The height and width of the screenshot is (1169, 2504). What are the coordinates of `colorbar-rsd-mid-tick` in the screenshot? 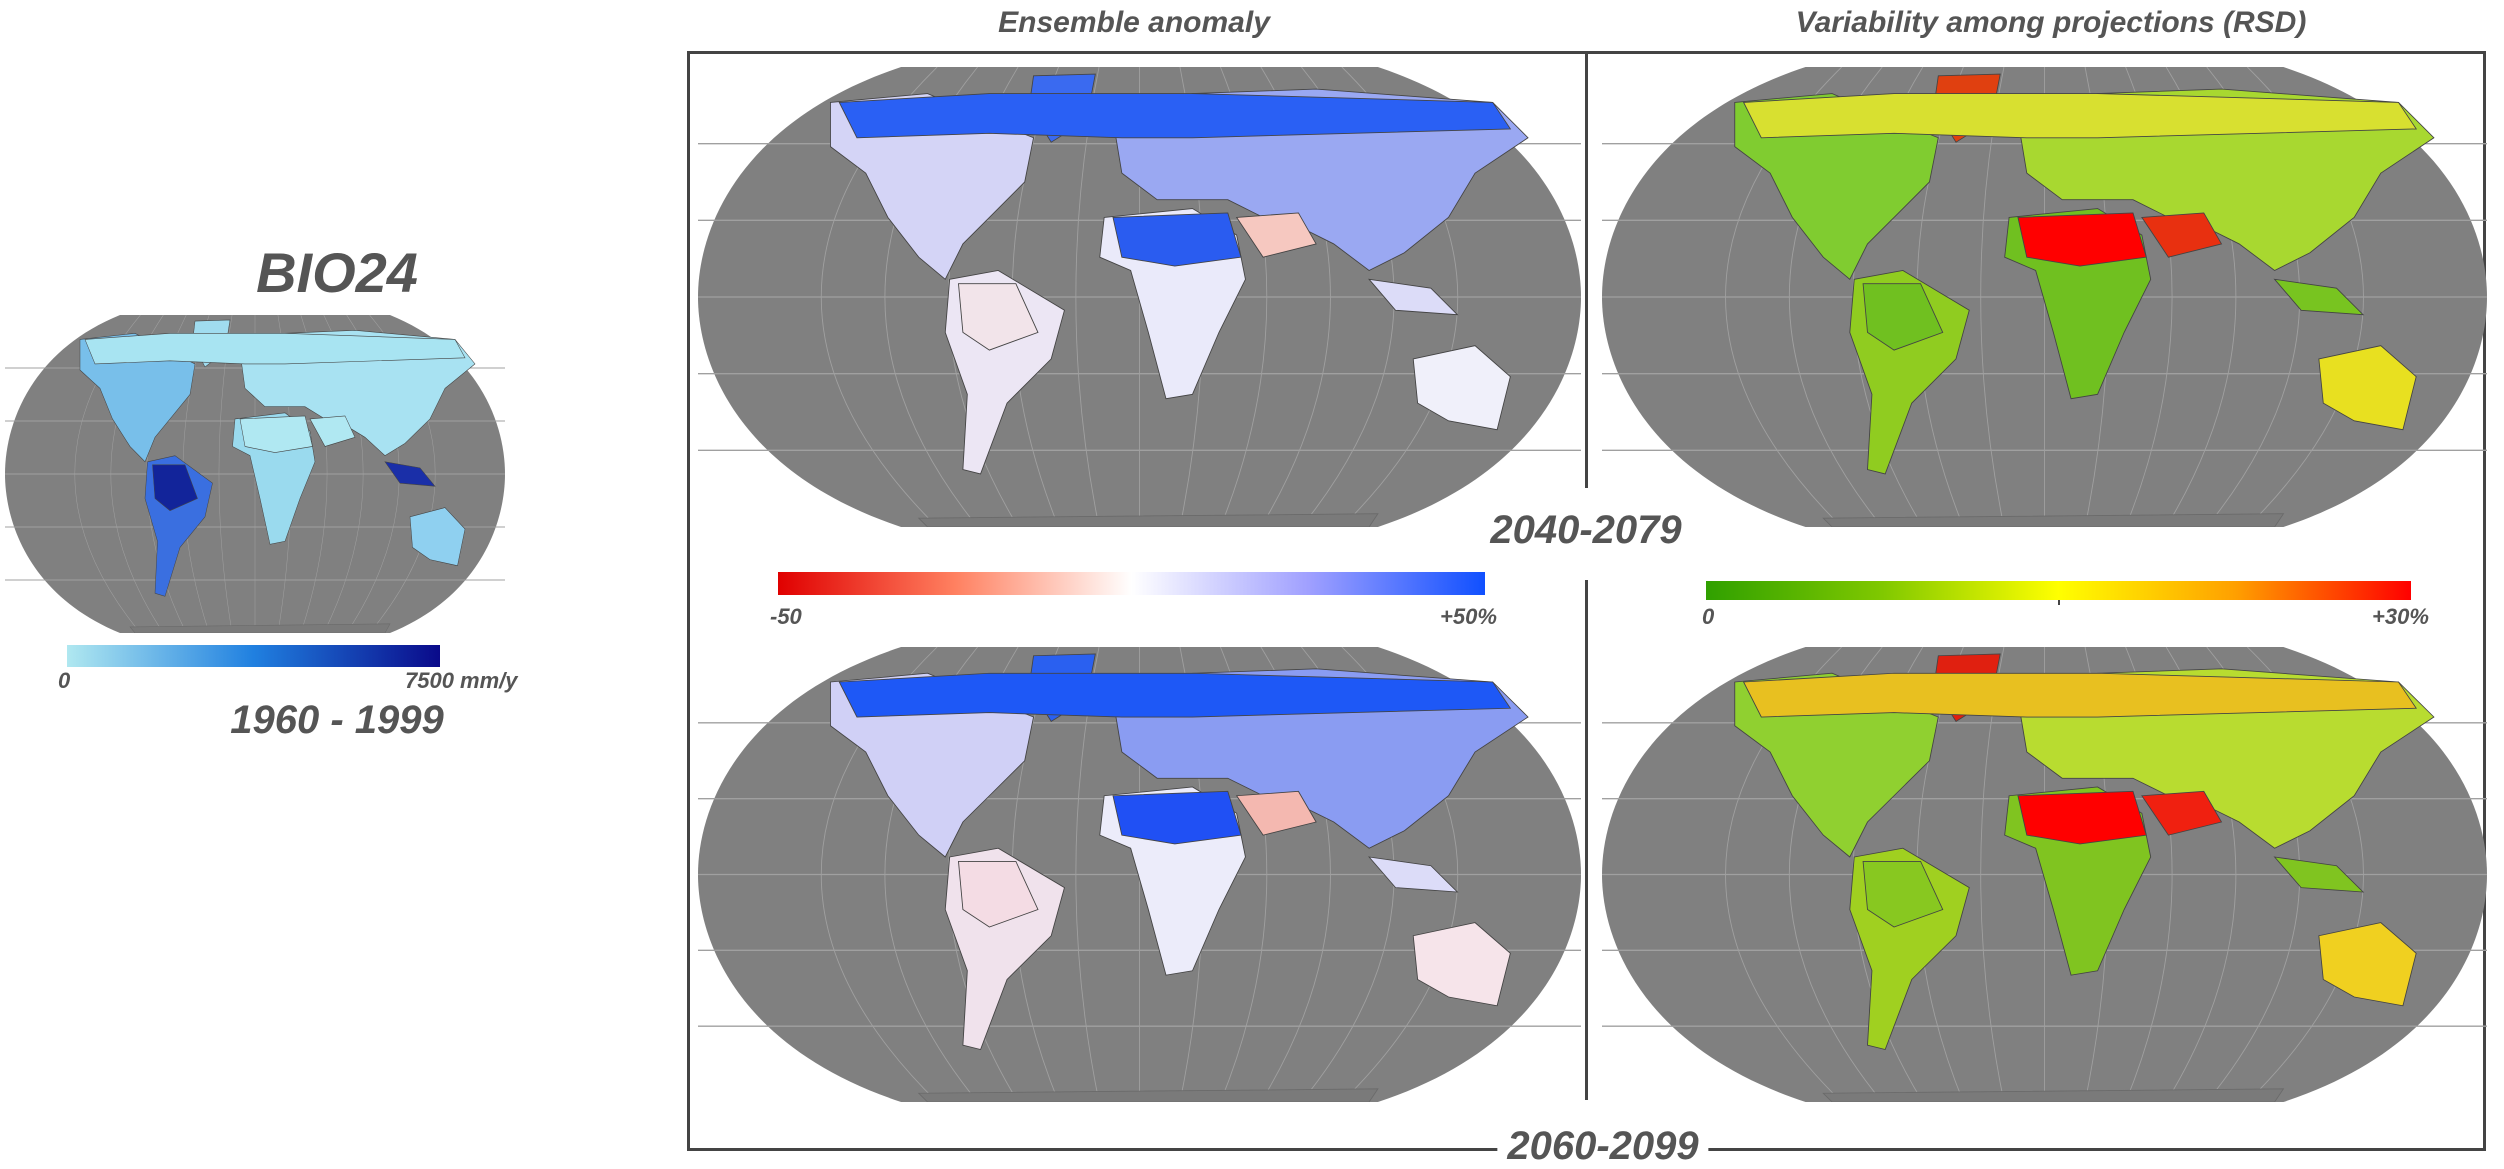 It's located at (2059, 602).